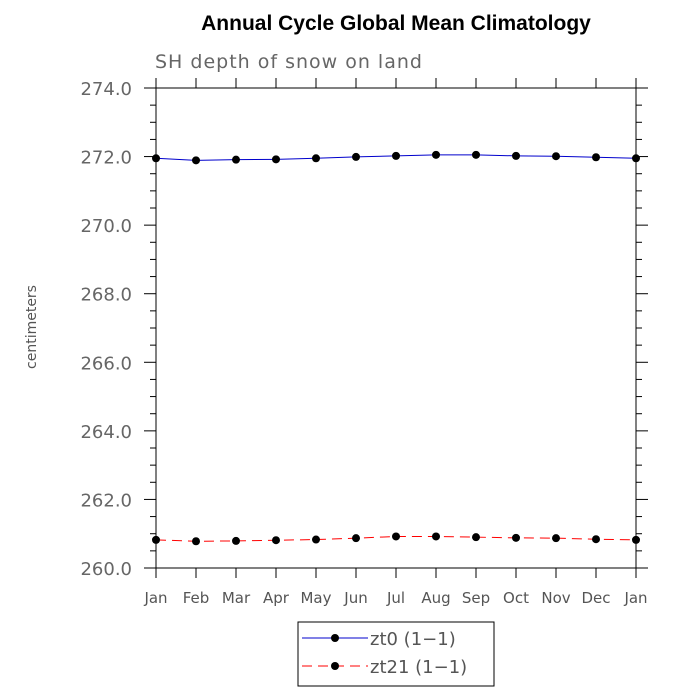 This screenshot has height=700, width=700. What do you see at coordinates (355, 598) in the screenshot?
I see `x-tick-label: Jun` at bounding box center [355, 598].